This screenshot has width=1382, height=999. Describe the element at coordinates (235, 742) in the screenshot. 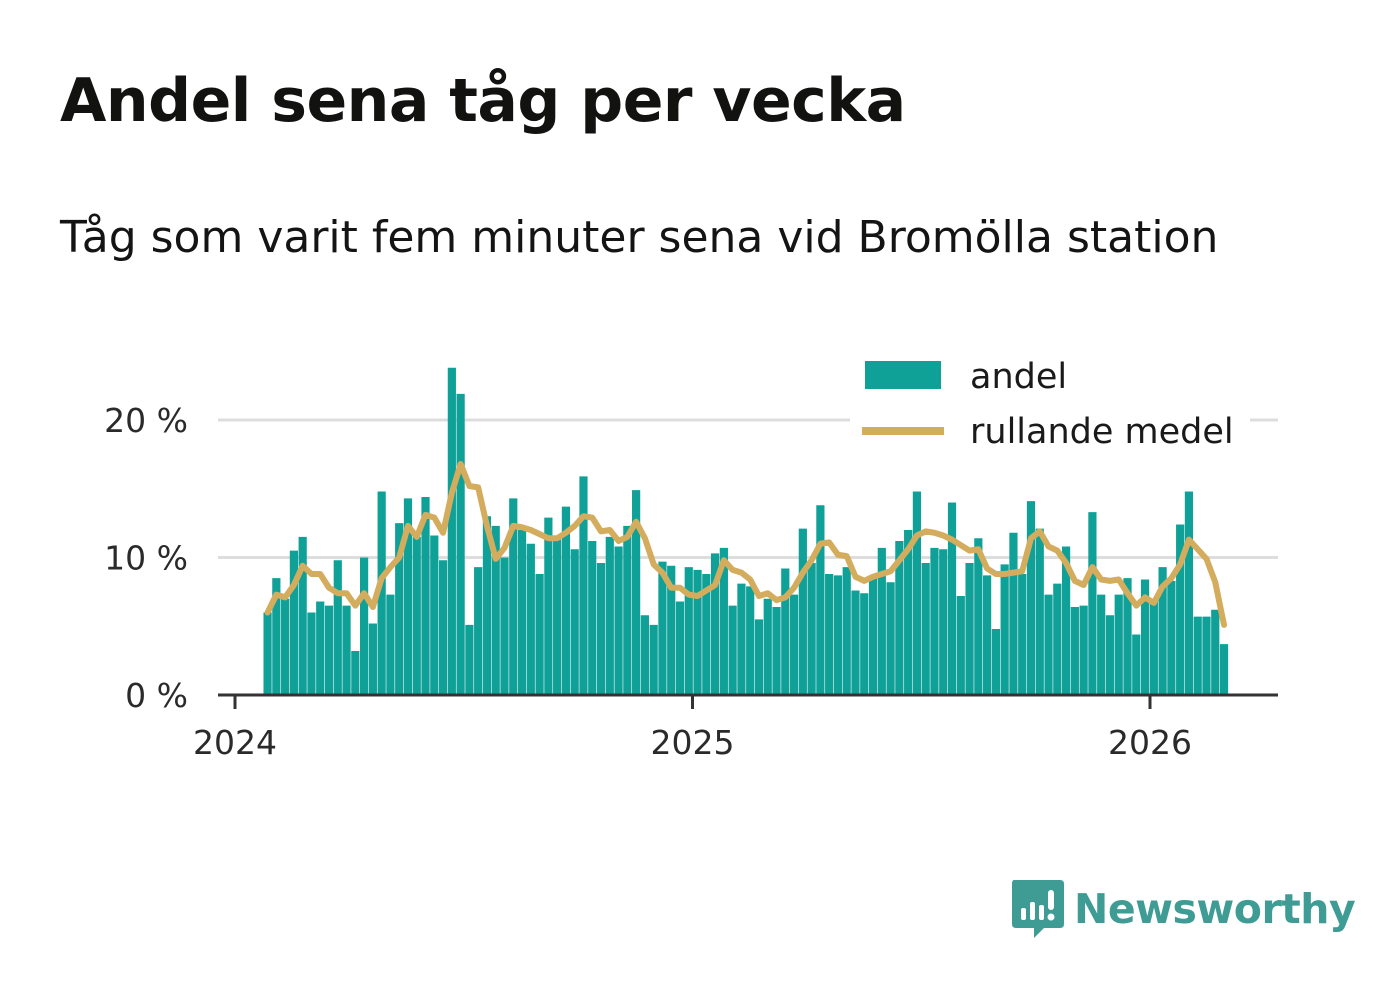

I see `x-tick-label-2024: 2024` at that location.